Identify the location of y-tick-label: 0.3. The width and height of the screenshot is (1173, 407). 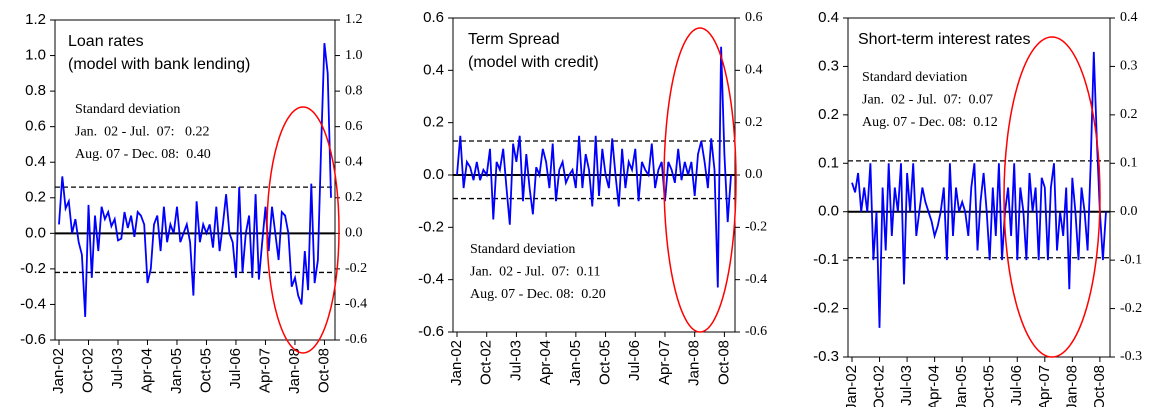
(828, 65).